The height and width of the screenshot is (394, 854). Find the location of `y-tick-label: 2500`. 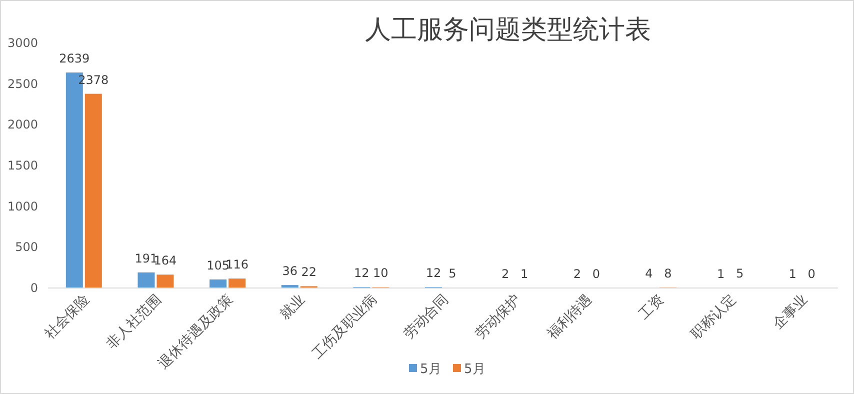

y-tick-label: 2500 is located at coordinates (22, 83).